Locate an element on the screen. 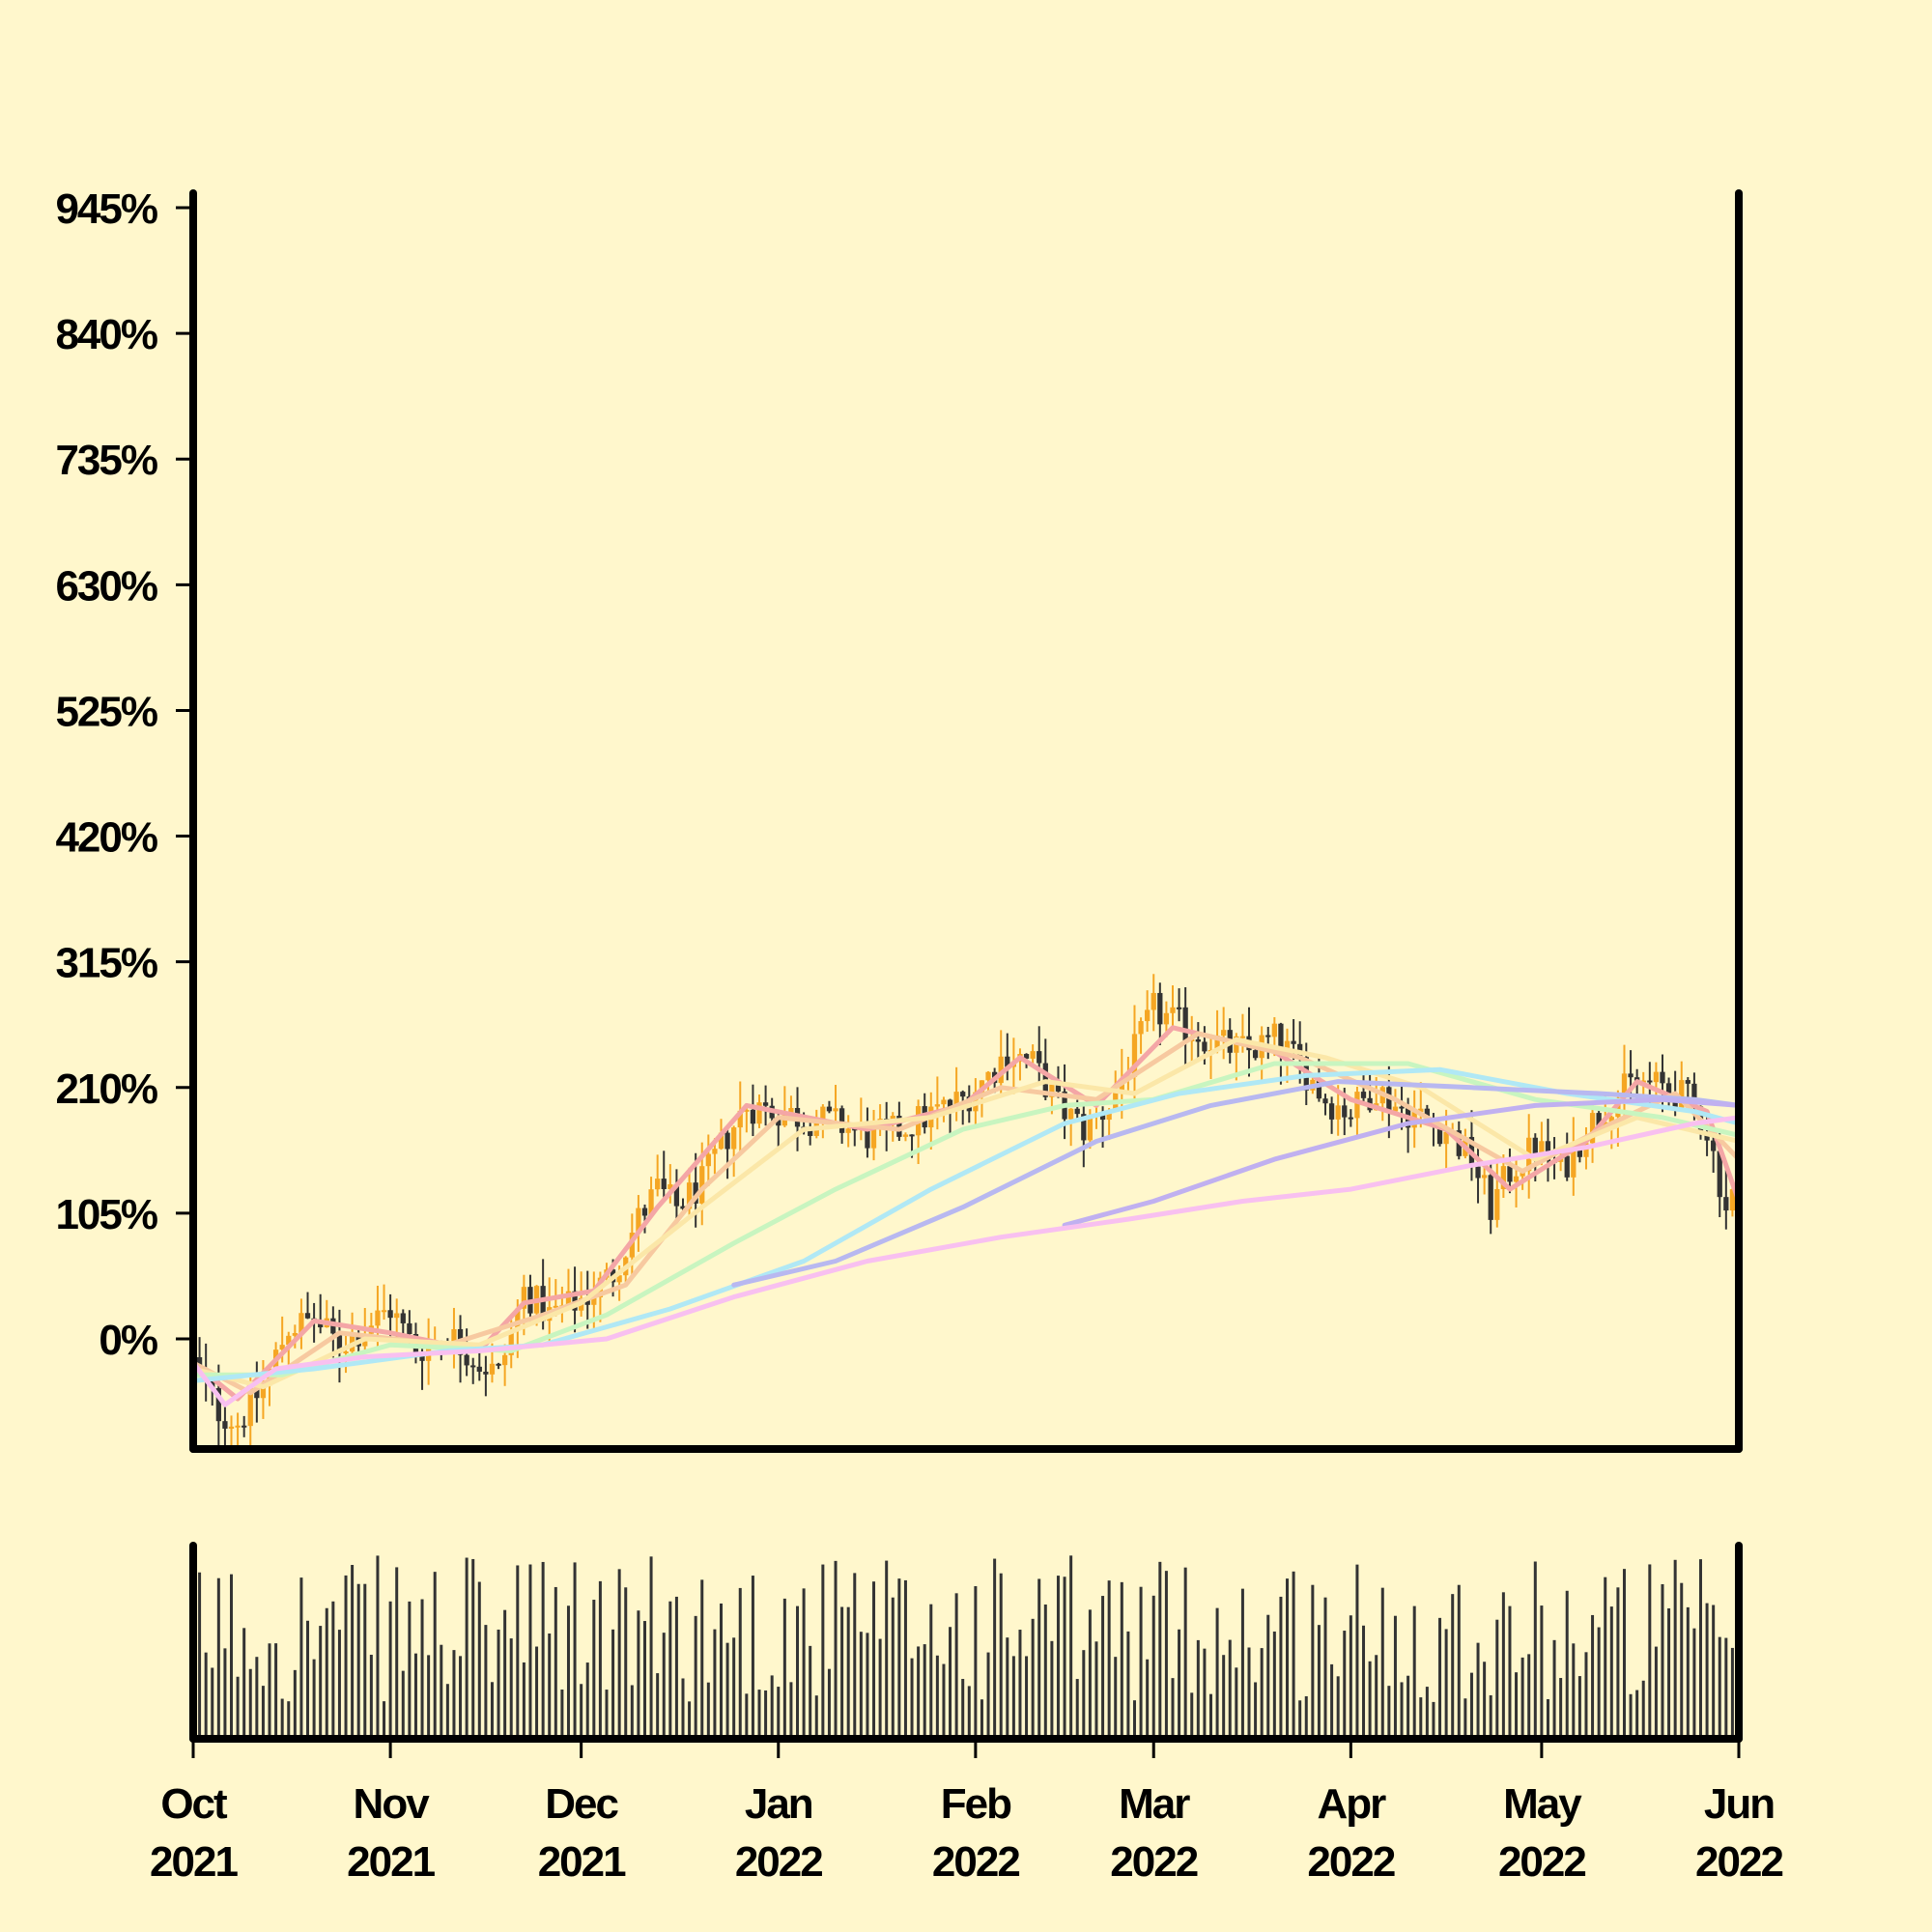 The image size is (1932, 1932). x-tick-label-year: 2021 is located at coordinates (582, 1862).